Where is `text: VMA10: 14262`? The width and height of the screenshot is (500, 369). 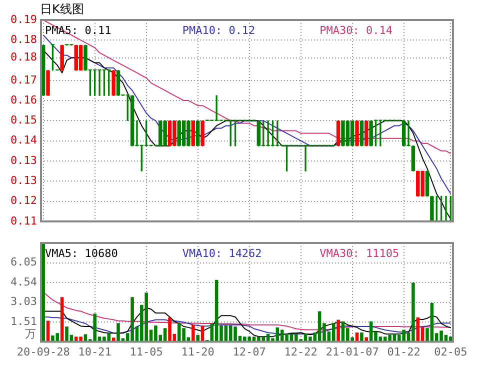 text: VMA10: 14262 is located at coordinates (222, 253).